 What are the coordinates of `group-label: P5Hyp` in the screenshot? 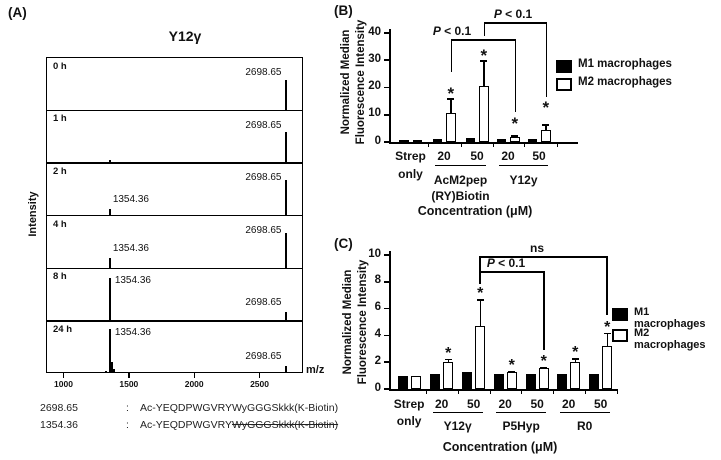 It's located at (521, 426).